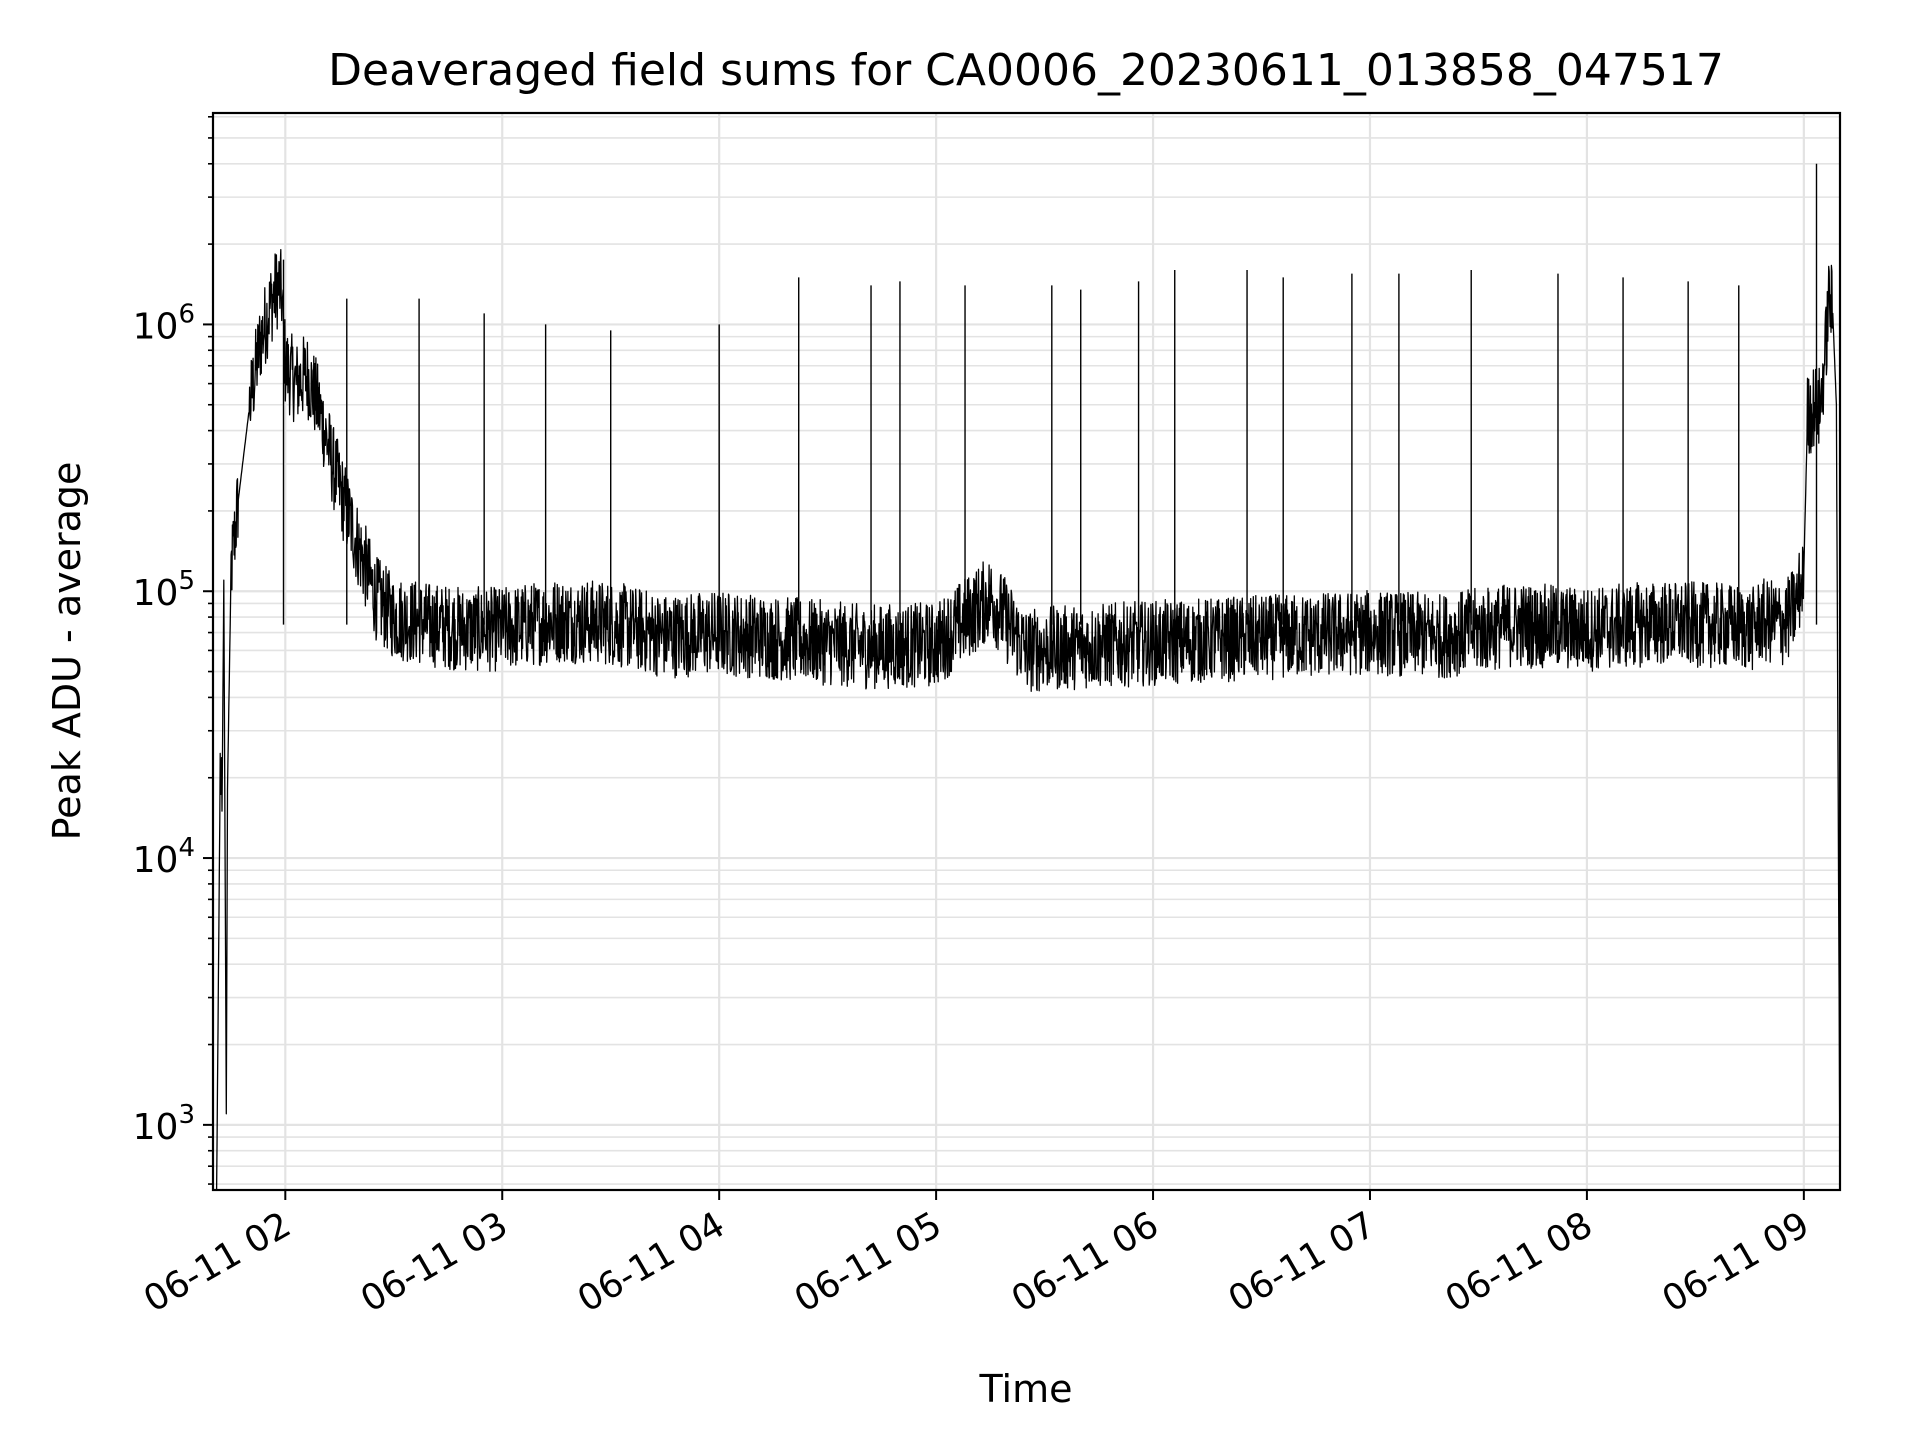  What do you see at coordinates (164, 323) in the screenshot?
I see `y-tick-label: 10⁶` at bounding box center [164, 323].